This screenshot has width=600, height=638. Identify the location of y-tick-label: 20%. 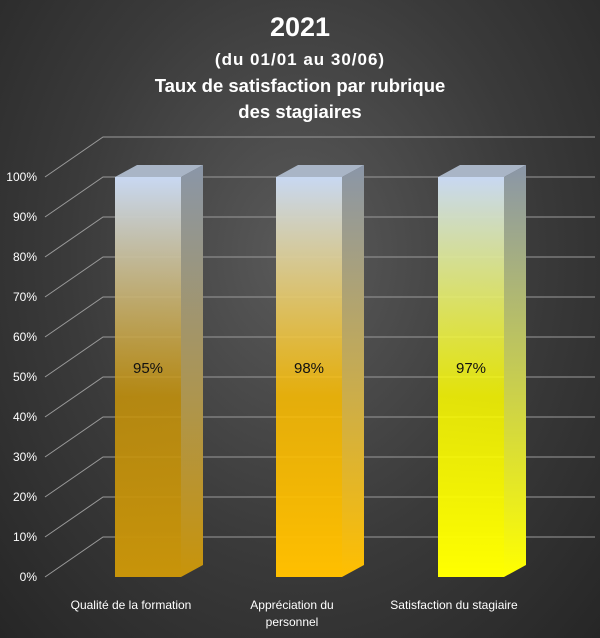
(25, 497).